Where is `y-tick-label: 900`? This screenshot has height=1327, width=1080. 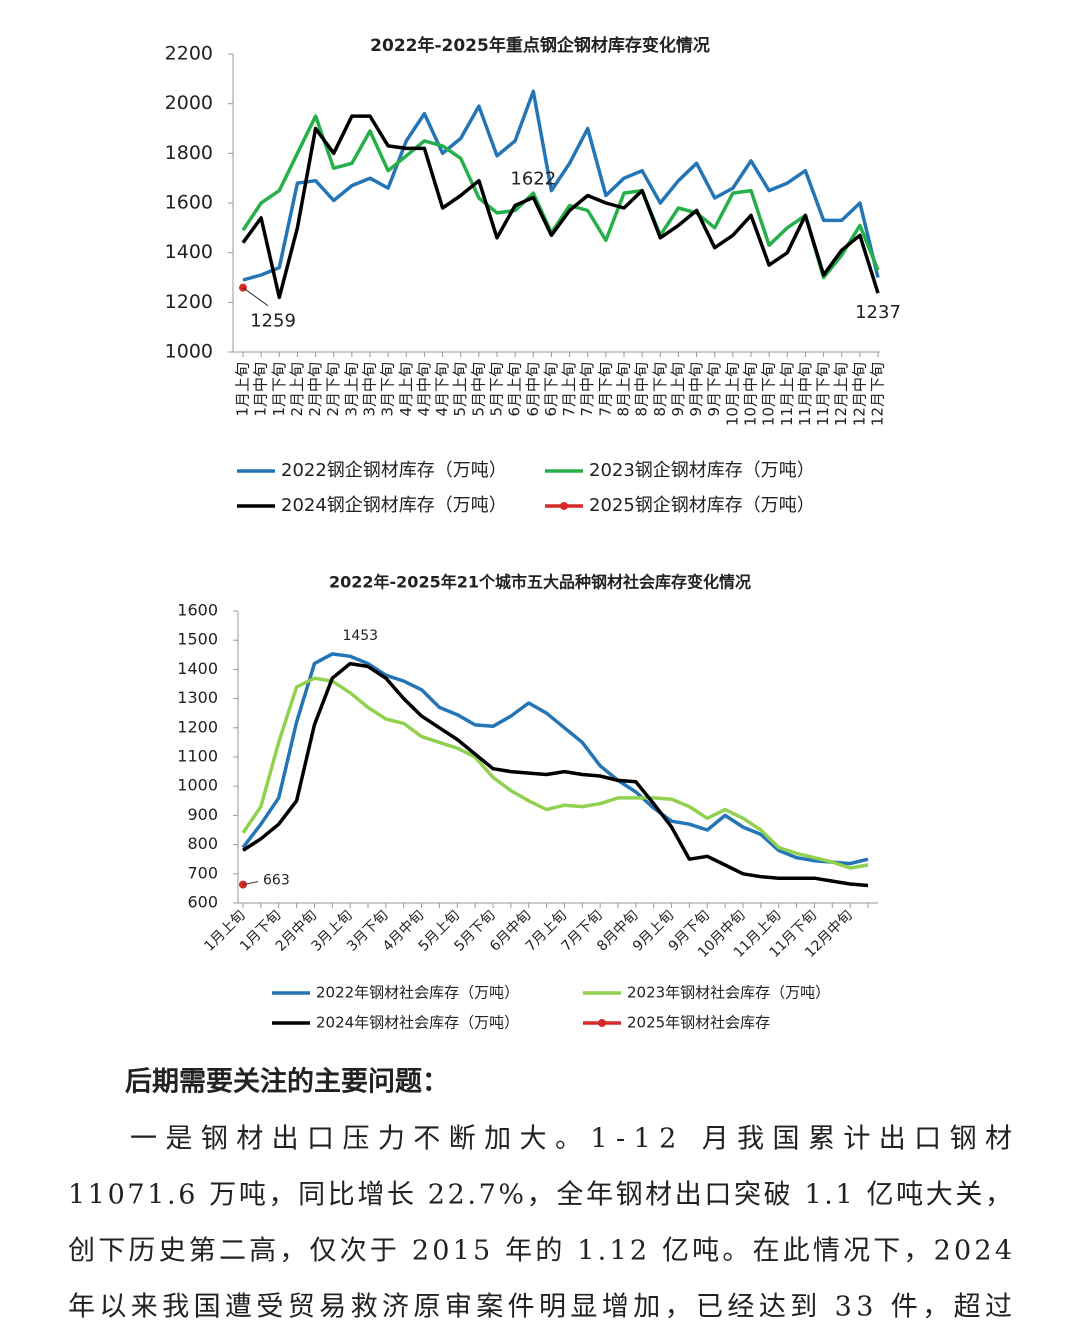 y-tick-label: 900 is located at coordinates (202, 814).